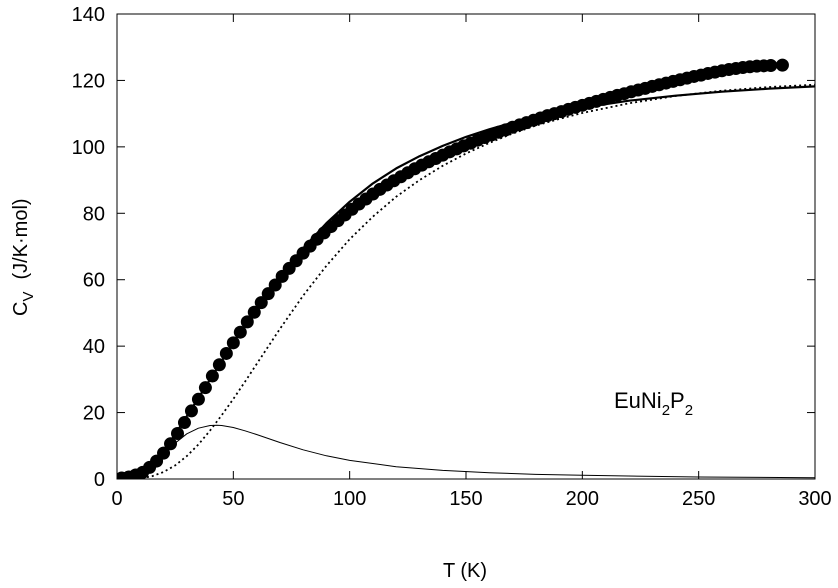 Image resolution: width=838 pixels, height=588 pixels. I want to click on y-tick-label: 60, so click(94, 281).